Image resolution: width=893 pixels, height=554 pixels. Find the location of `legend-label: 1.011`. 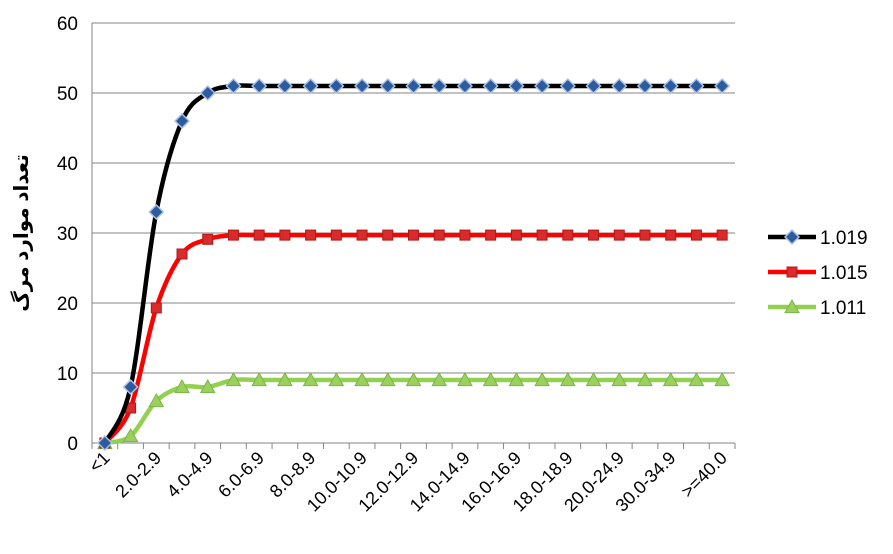

legend-label: 1.011 is located at coordinates (843, 308).